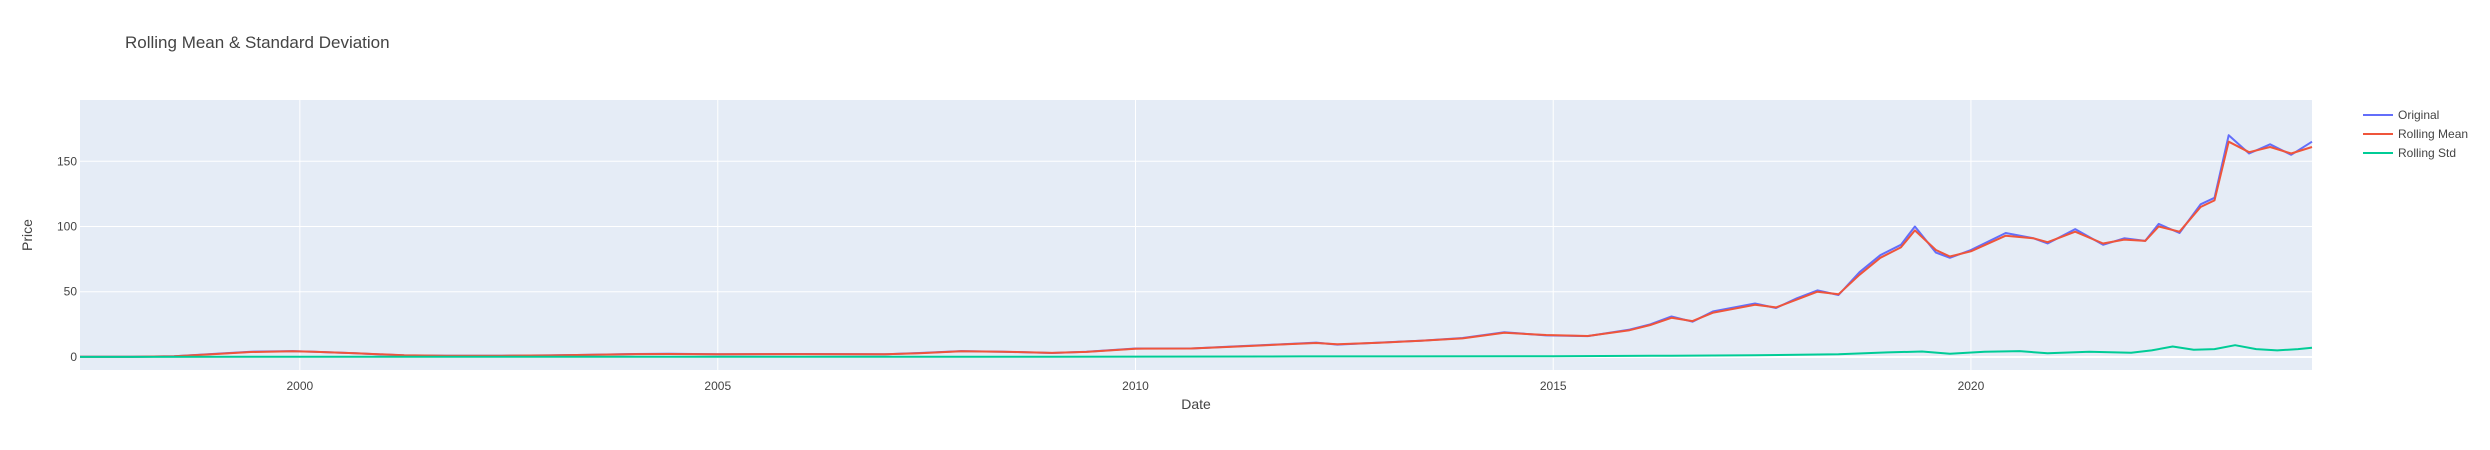 This screenshot has width=2490, height=450. What do you see at coordinates (257, 42) in the screenshot?
I see `chart-title: Rolling Mean & Standard Deviation` at bounding box center [257, 42].